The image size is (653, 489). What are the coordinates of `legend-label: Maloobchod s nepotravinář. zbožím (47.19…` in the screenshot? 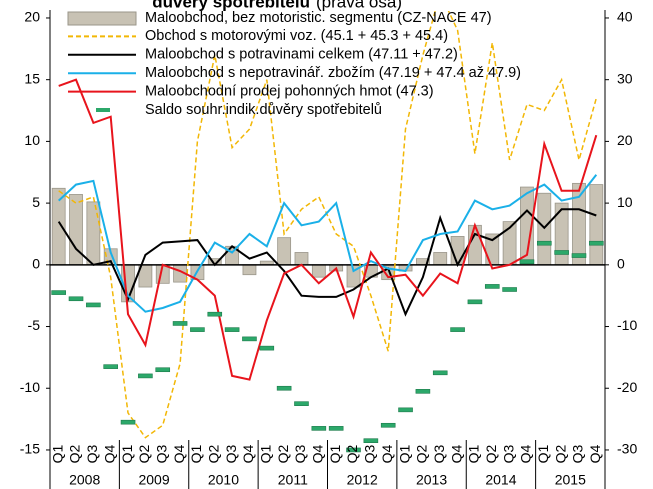 It's located at (333, 73).